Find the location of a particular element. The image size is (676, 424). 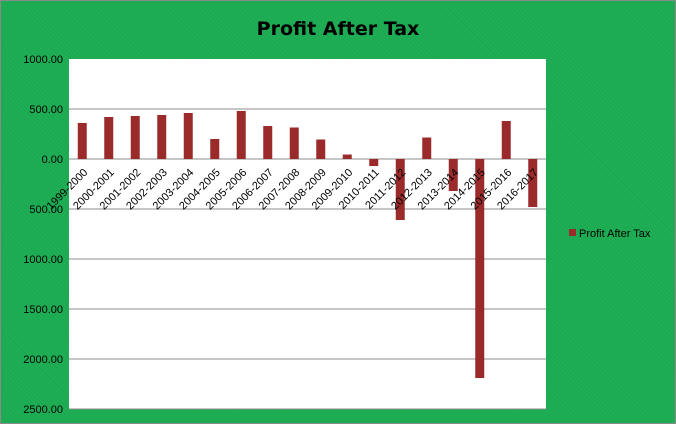

y-tick-label: 0.00 is located at coordinates (52, 160).